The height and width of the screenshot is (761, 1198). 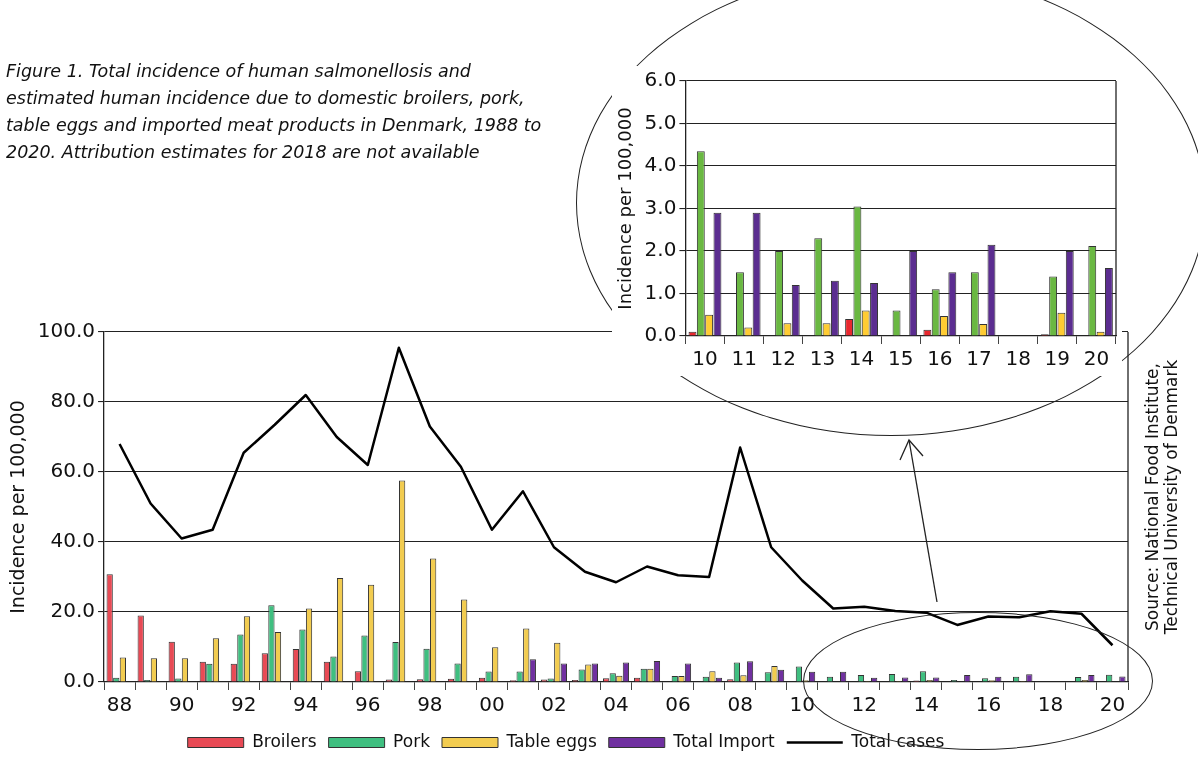 I want to click on legend-label: Table eggs, so click(x=551, y=740).